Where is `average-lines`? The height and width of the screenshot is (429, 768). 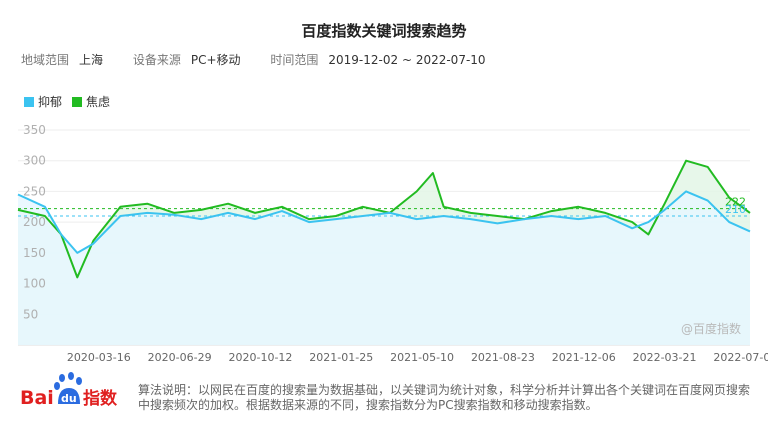
average-lines is located at coordinates (384, 212).